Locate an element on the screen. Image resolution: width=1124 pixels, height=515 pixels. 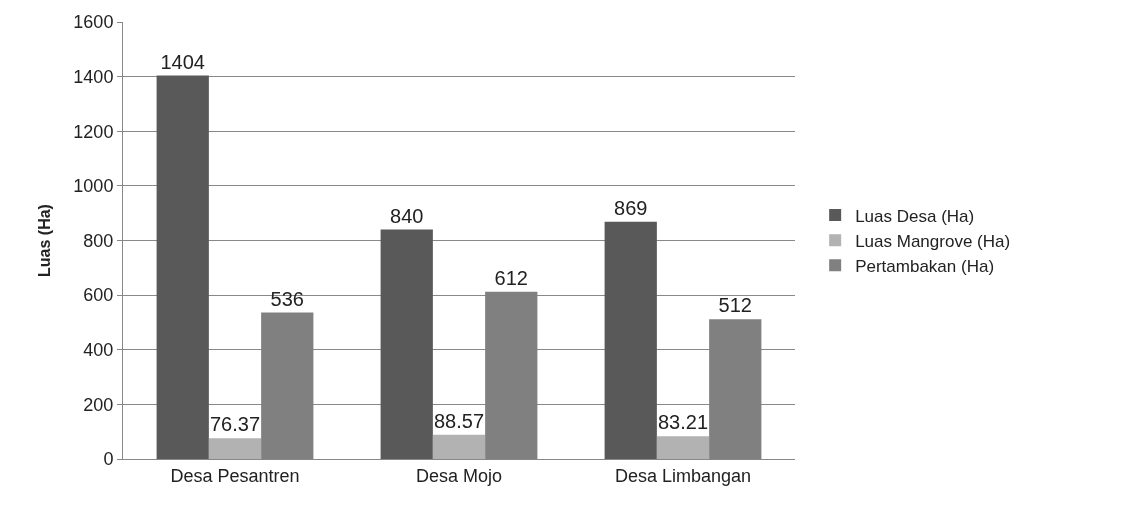
y-tick-label: 1600 is located at coordinates (93, 22).